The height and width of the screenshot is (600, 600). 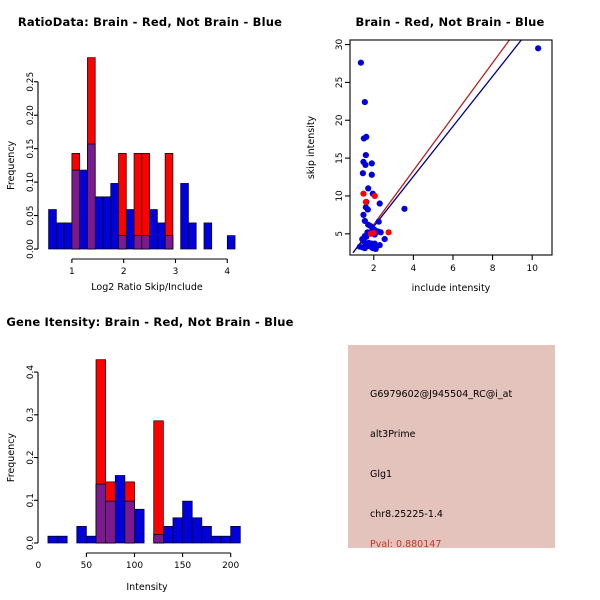 What do you see at coordinates (450, 22) in the screenshot?
I see `intensity-scatter-title: Brain - Red, Not Brain - Blue` at bounding box center [450, 22].